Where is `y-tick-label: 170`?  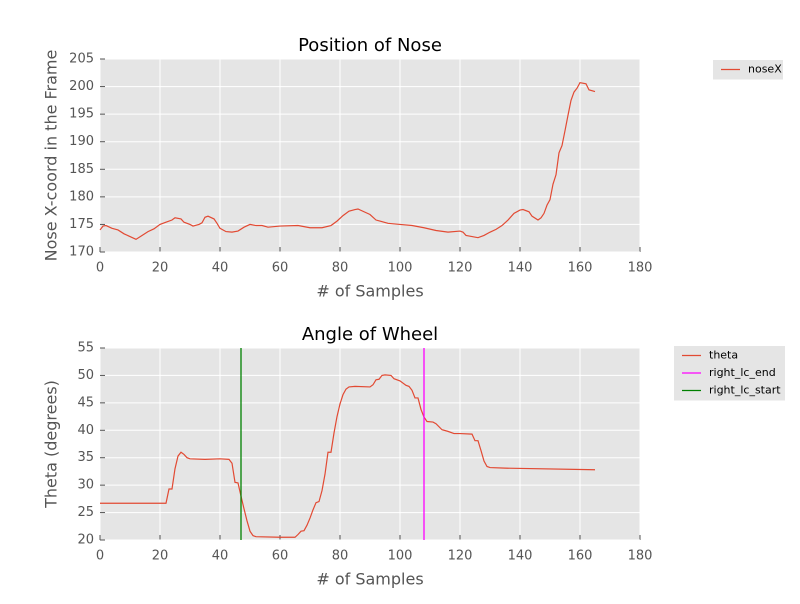 y-tick-label: 170 is located at coordinates (81, 252).